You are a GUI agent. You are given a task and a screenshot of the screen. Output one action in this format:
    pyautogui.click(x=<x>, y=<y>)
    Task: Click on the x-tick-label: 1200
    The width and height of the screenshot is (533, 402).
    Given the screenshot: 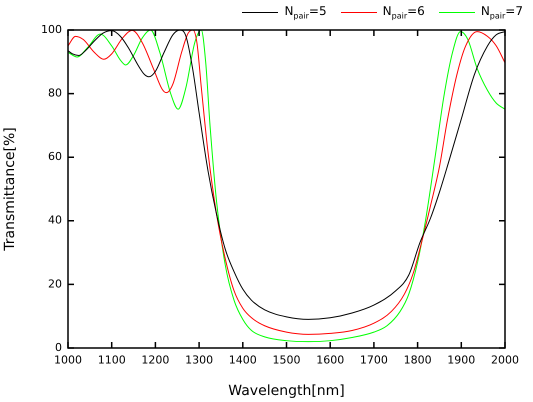 What is the action you would take?
    pyautogui.click(x=155, y=359)
    